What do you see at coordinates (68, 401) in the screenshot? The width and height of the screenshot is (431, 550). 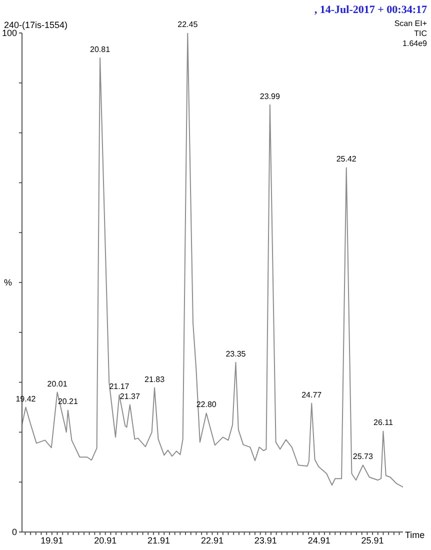 I see `annotation: 20.21` at bounding box center [68, 401].